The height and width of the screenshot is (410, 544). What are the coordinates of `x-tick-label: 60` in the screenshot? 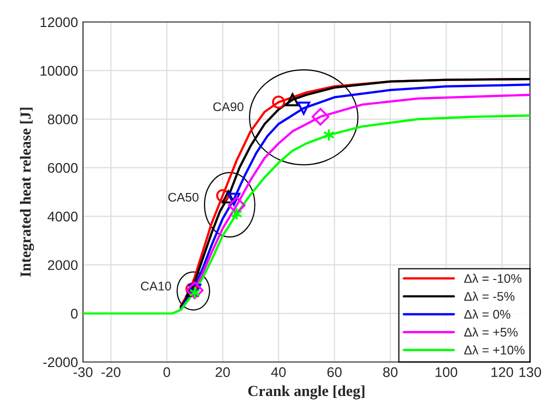 It's located at (334, 372).